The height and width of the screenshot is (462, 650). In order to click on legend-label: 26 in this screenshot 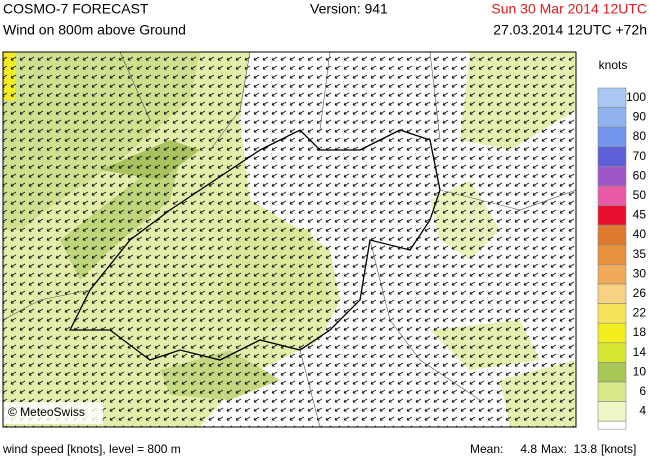, I will do `click(640, 293)`.